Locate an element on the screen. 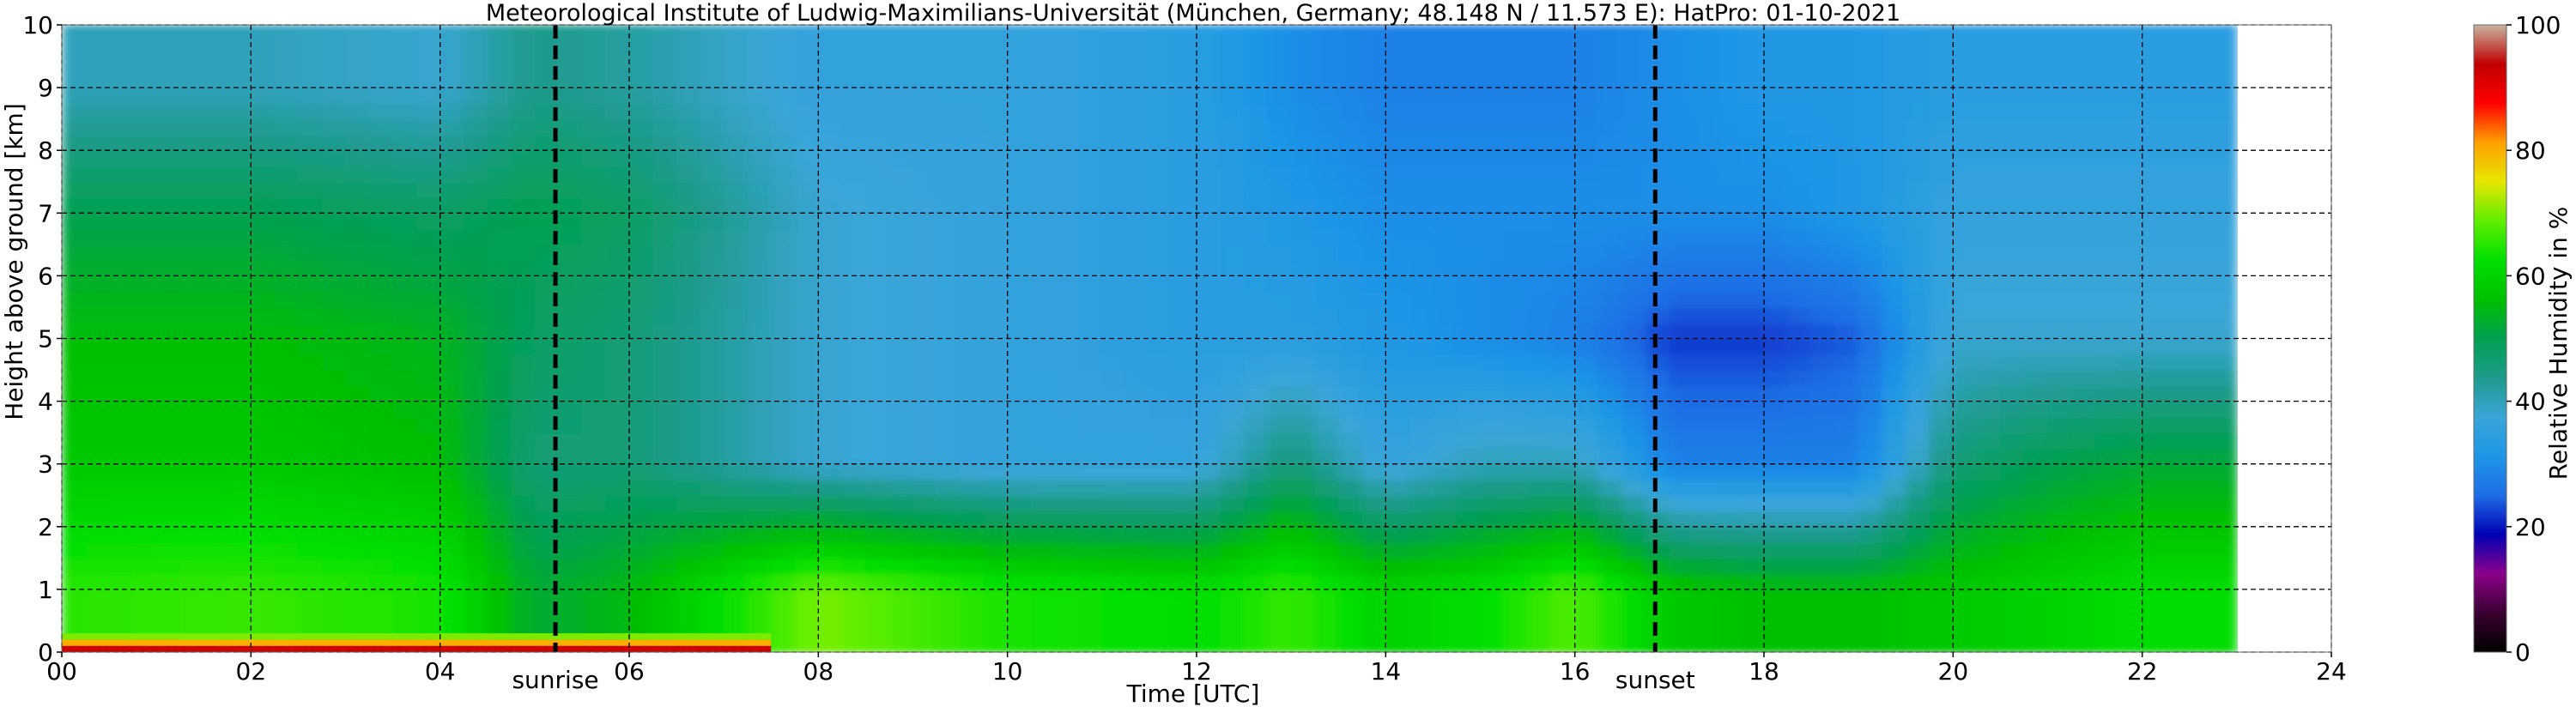 The image size is (2576, 707). colorbar-tick-label: 100 is located at coordinates (2538, 25).